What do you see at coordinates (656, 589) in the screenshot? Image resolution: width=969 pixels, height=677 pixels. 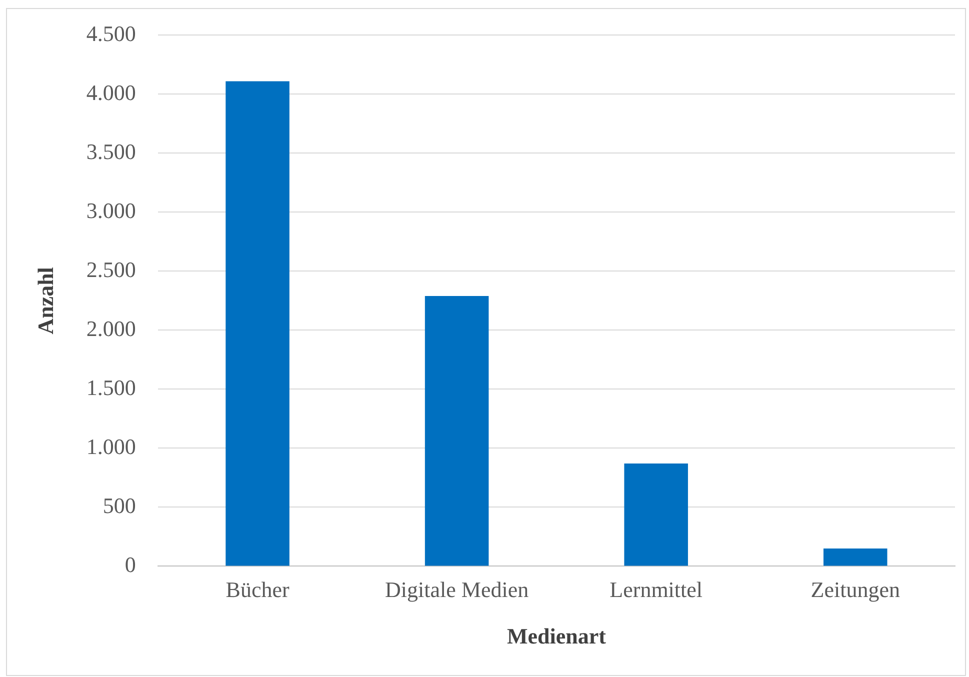 I see `x-tick-label: Lernmittel` at bounding box center [656, 589].